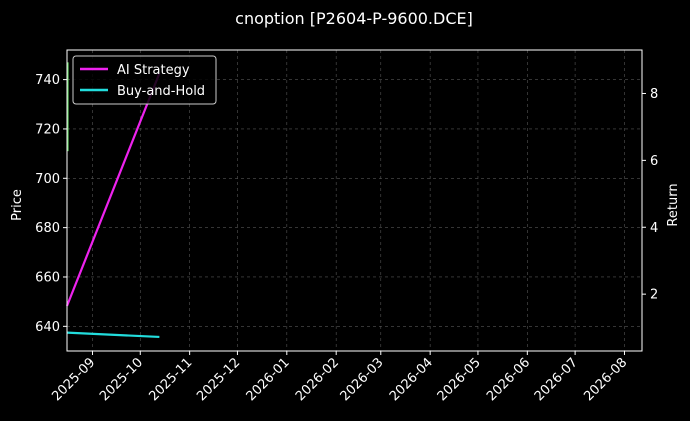 This screenshot has width=690, height=421. What do you see at coordinates (161, 91) in the screenshot?
I see `legend-label-buy-and-hold: Buy-and-Hold` at bounding box center [161, 91].